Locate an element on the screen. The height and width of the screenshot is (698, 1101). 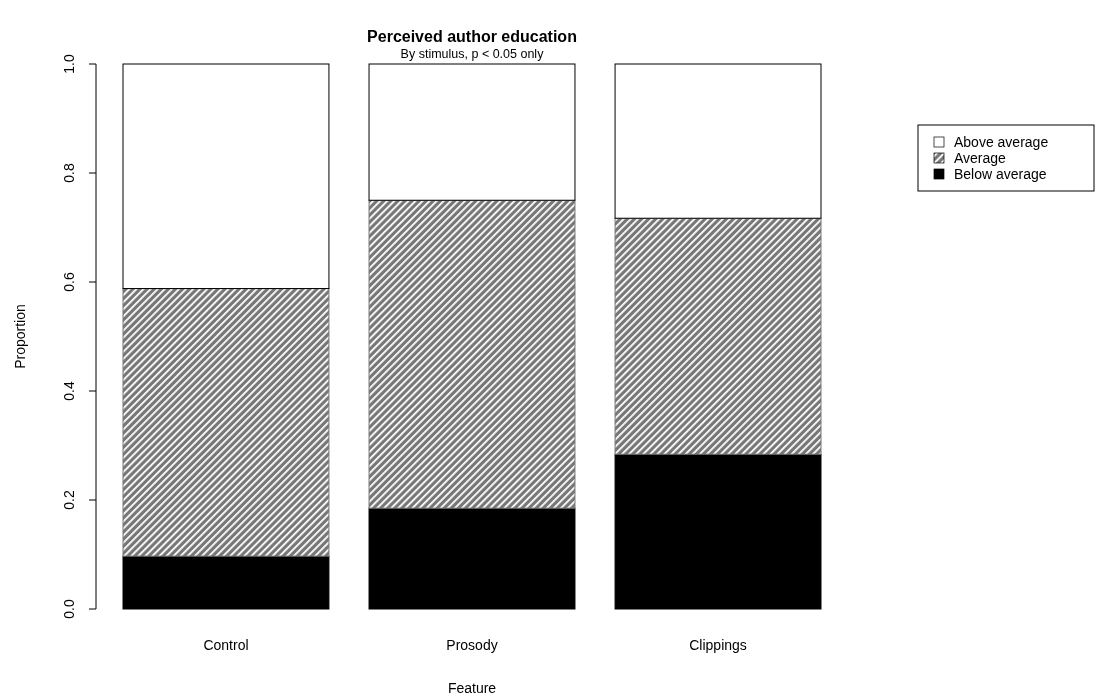
y-tick-label: 0.0 is located at coordinates (69, 609).